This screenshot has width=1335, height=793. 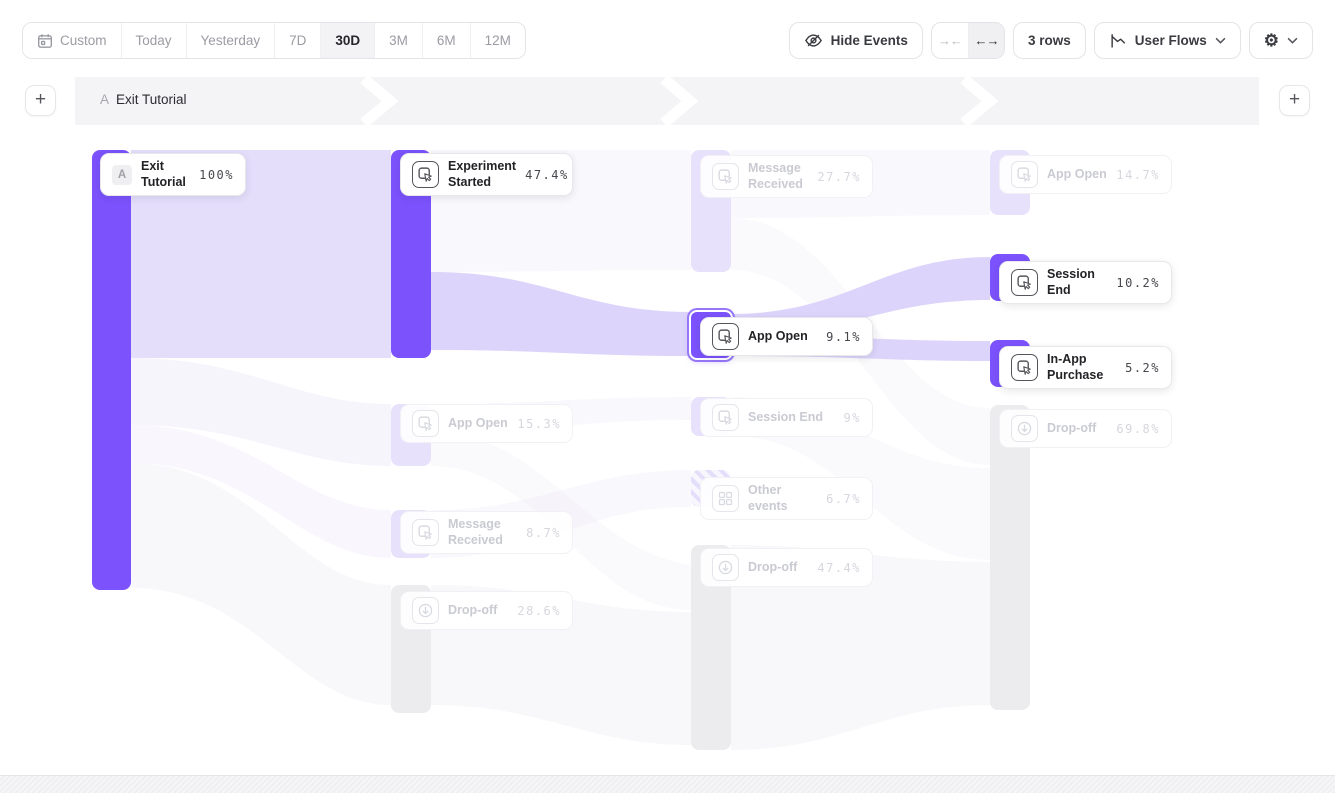 What do you see at coordinates (1280, 40) in the screenshot?
I see `settings-dropdown: ⚙` at bounding box center [1280, 40].